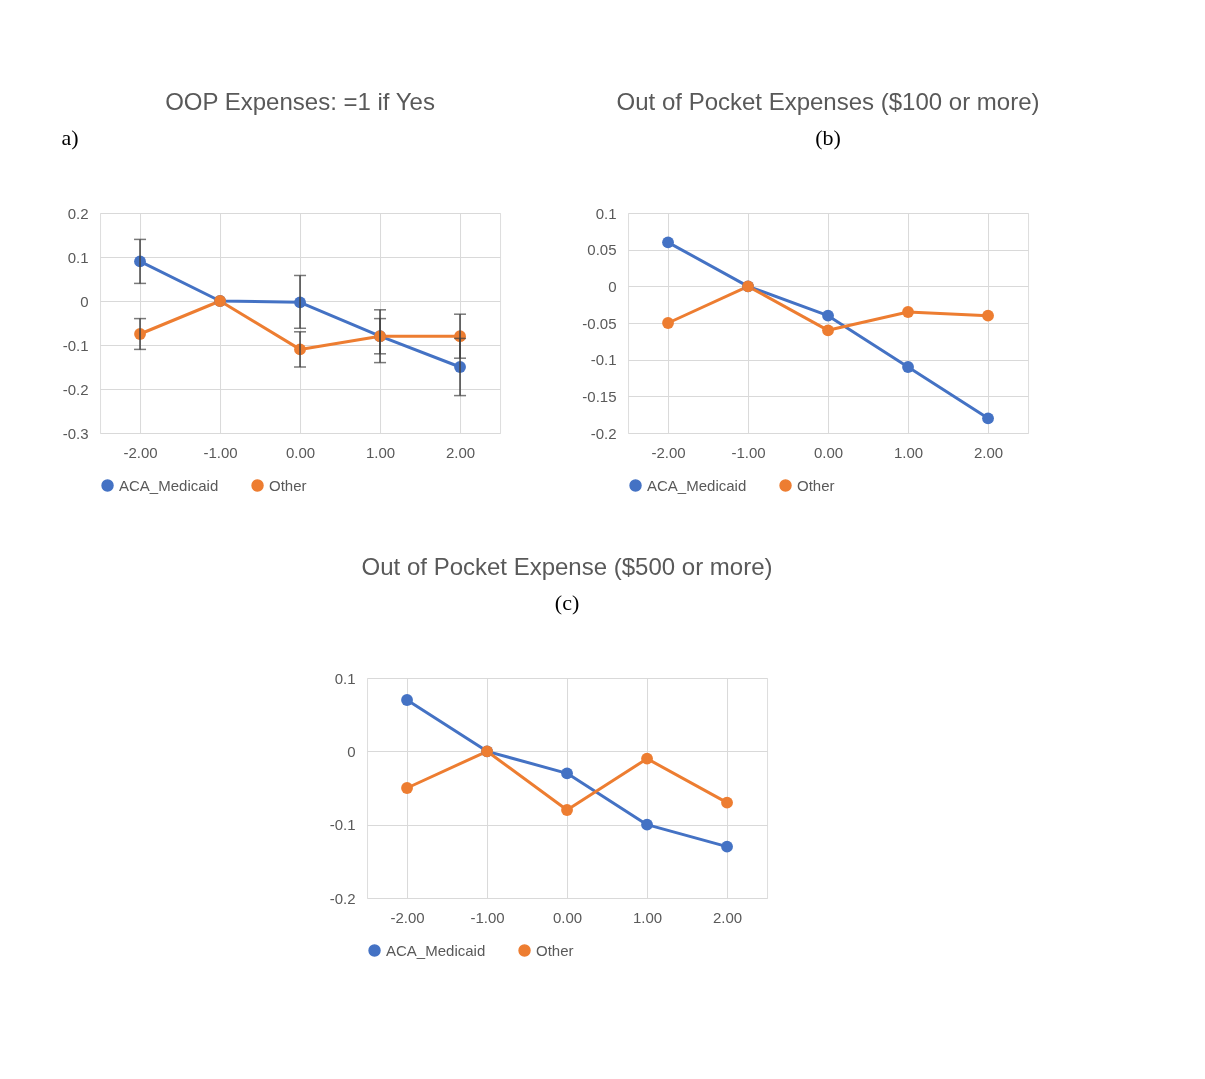 This screenshot has width=1205, height=1079. What do you see at coordinates (602, 250) in the screenshot?
I see `y-tick-label: 0.05` at bounding box center [602, 250].